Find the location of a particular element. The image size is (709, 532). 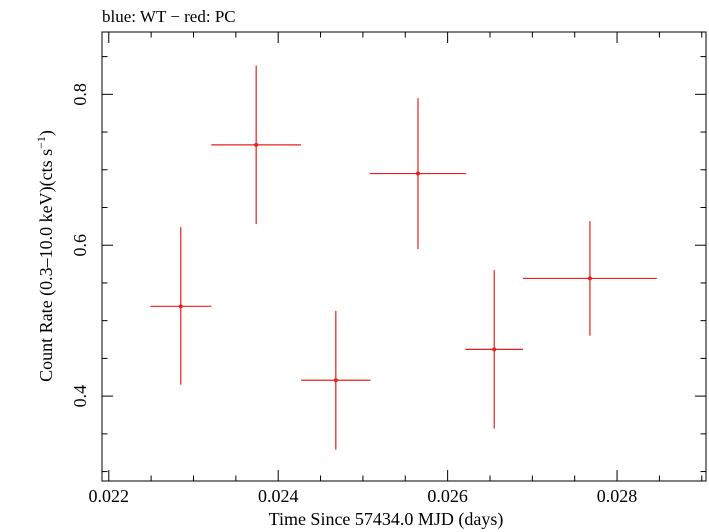

y-tick-label: 0.8 is located at coordinates (80, 94).